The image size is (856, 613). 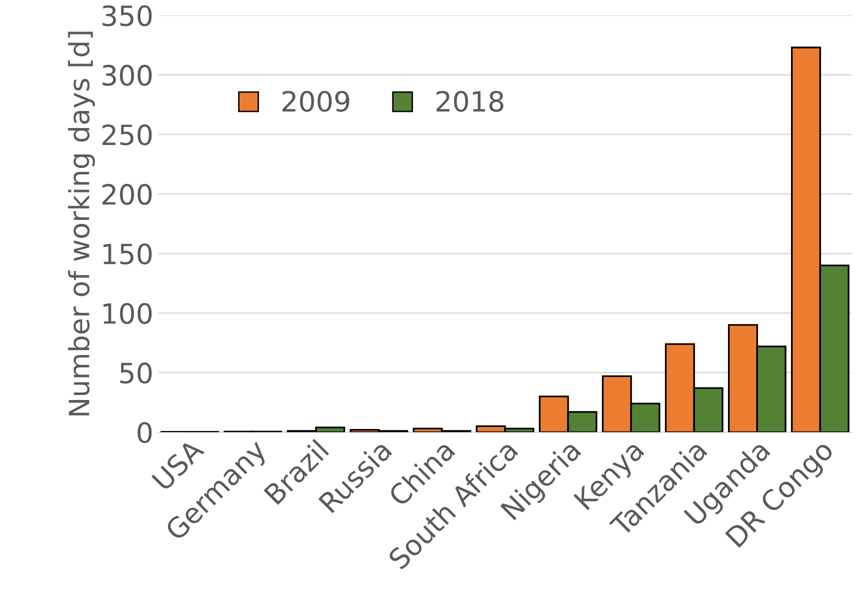 What do you see at coordinates (136, 373) in the screenshot?
I see `y-tick-label: 50` at bounding box center [136, 373].